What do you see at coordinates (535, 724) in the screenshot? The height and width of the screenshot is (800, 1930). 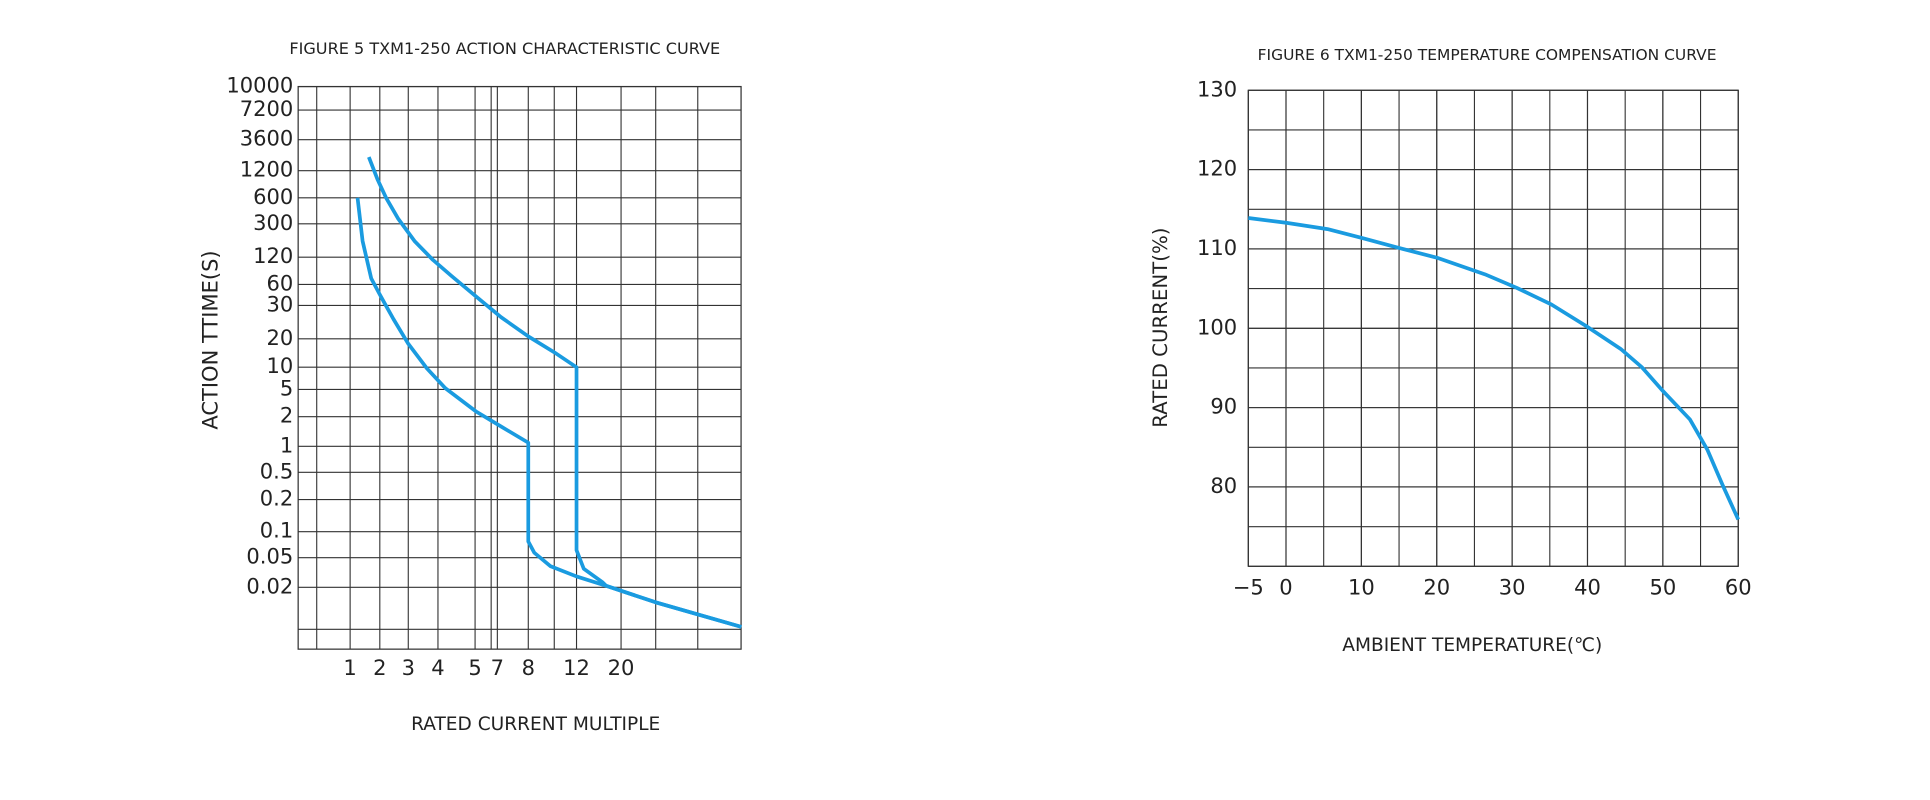 I see `x-axis-label: RATED CURRENT MULTIPLE` at bounding box center [535, 724].